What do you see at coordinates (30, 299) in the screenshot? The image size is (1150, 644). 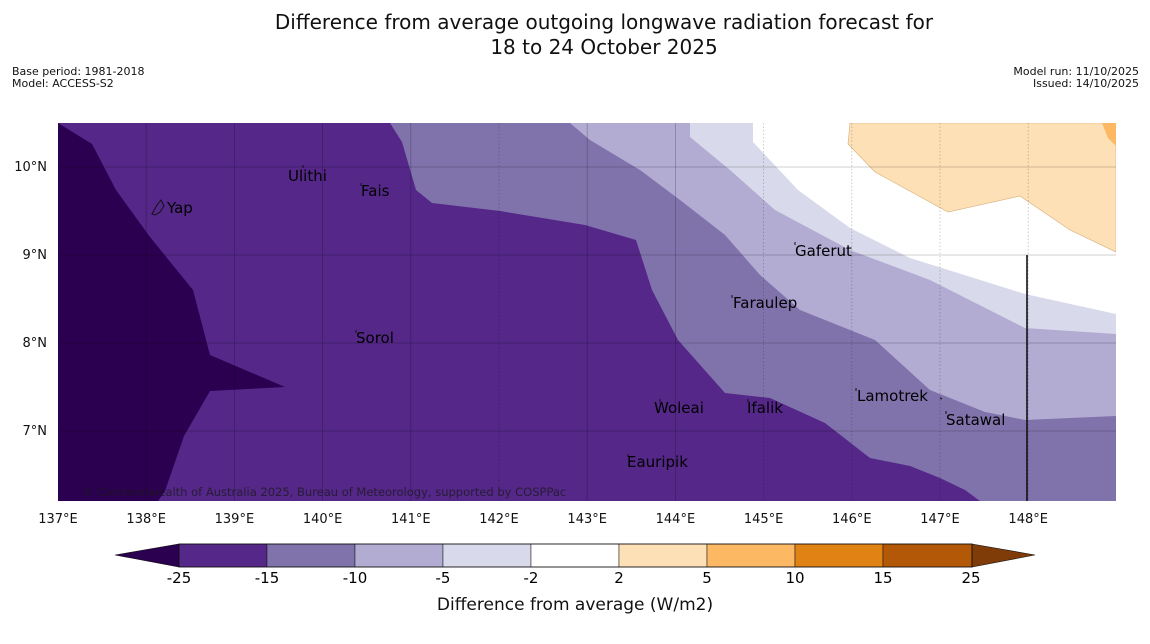 I see `latitude-labels: 10°N 9°N 8°N 7°N` at bounding box center [30, 299].